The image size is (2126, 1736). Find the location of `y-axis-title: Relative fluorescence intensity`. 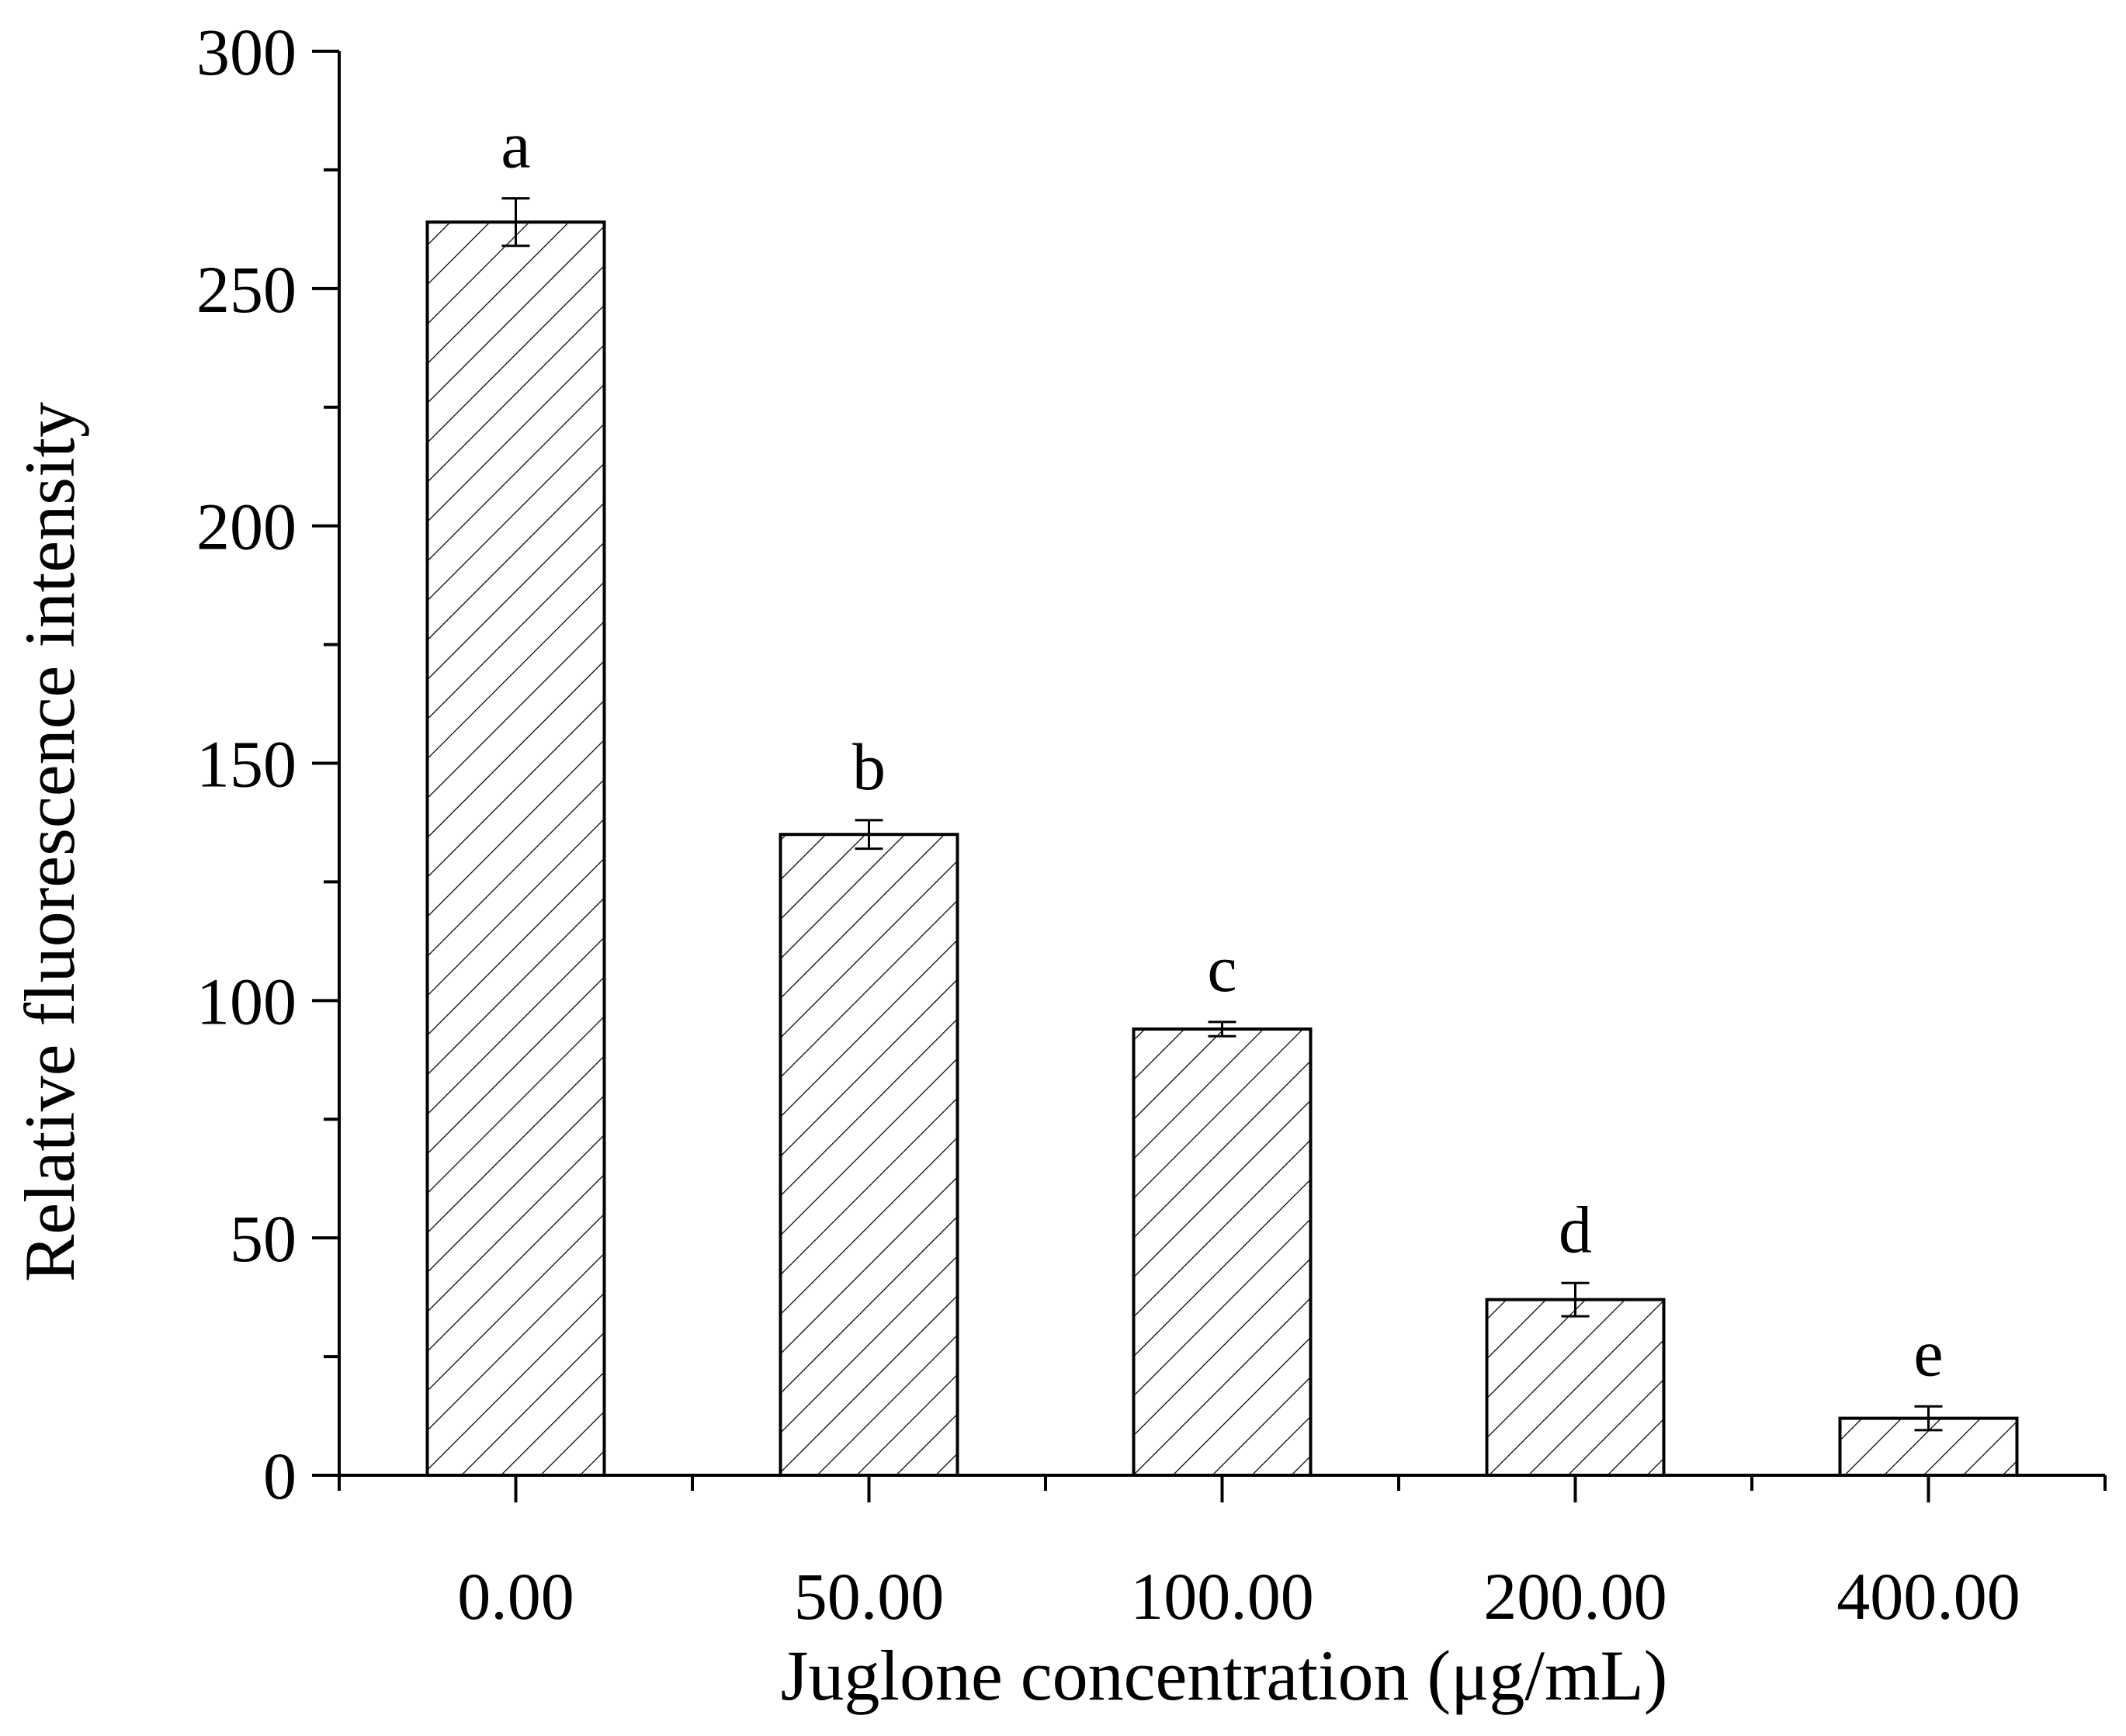

y-axis-title: Relative fluorescence intensity is located at coordinates (49, 842).